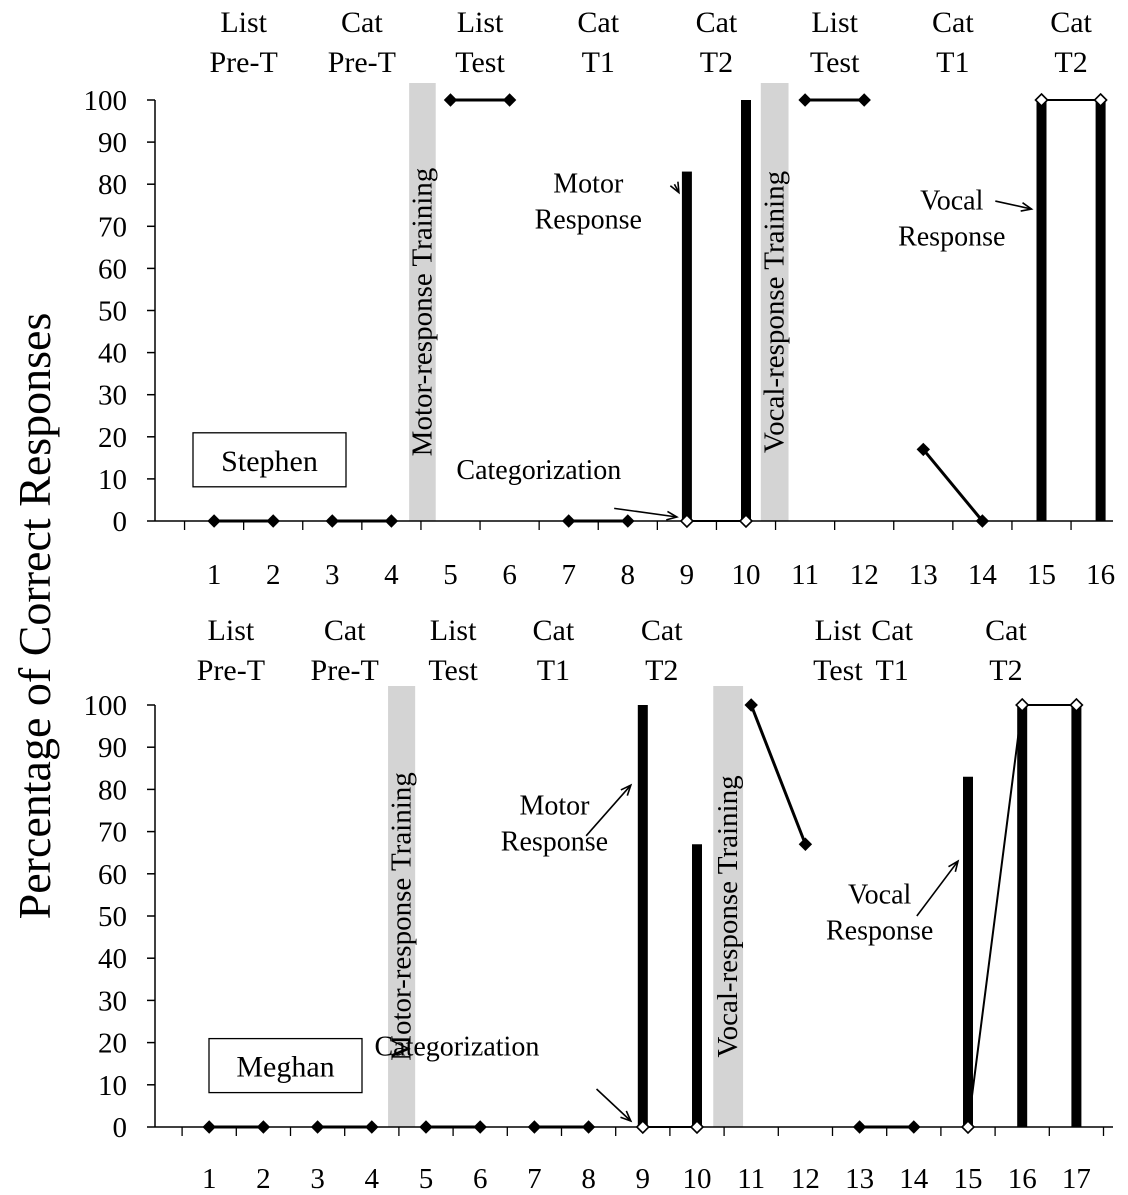 The height and width of the screenshot is (1195, 1128). What do you see at coordinates (269, 461) in the screenshot?
I see `participant-name: Stephen` at bounding box center [269, 461].